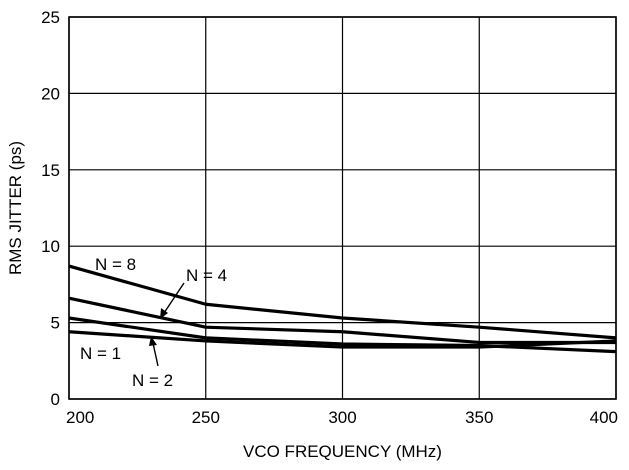 This screenshot has width=629, height=470. I want to click on y-tick-label: 15, so click(50, 170).